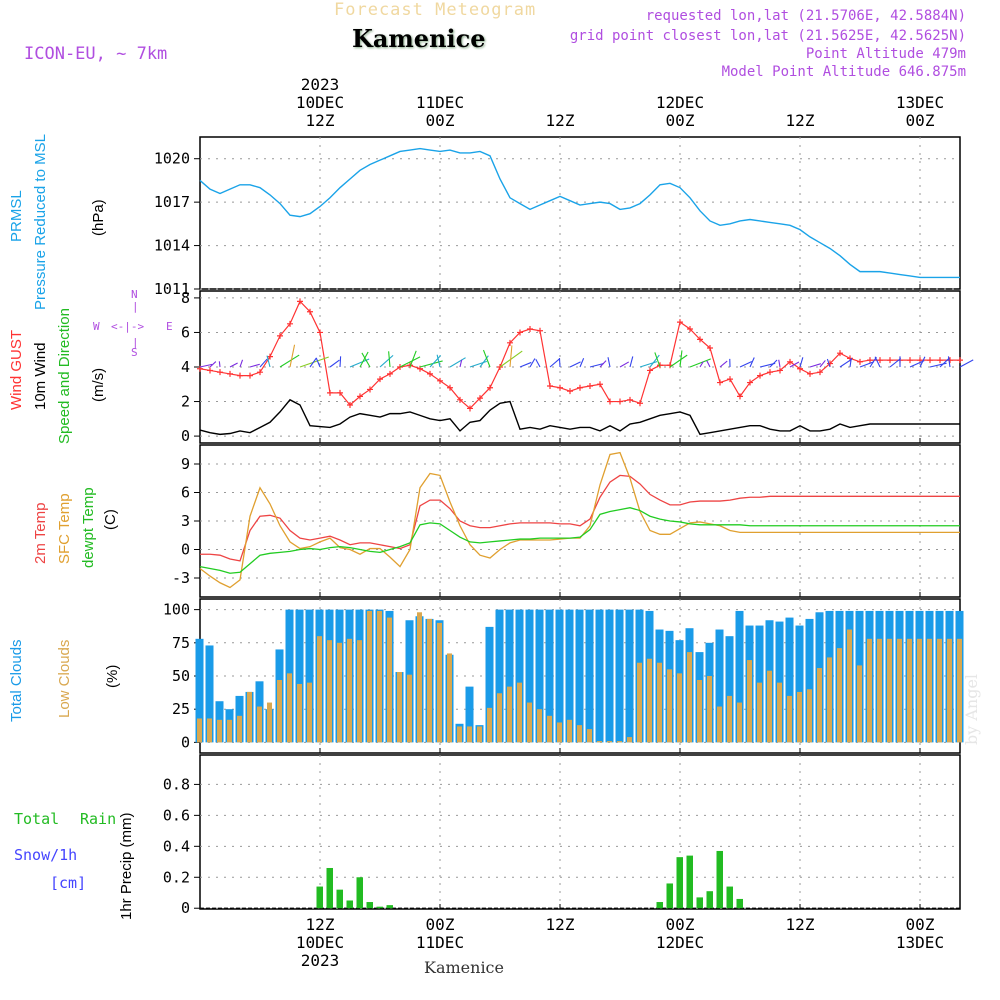  What do you see at coordinates (464, 967) in the screenshot?
I see `footer-location: Kamenice` at bounding box center [464, 967].